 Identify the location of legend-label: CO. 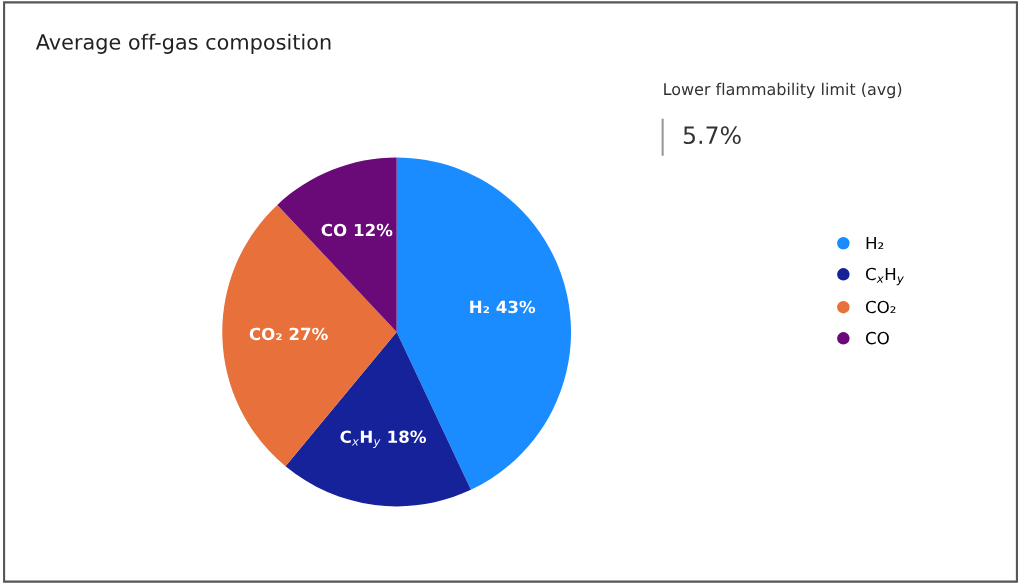
(877, 338).